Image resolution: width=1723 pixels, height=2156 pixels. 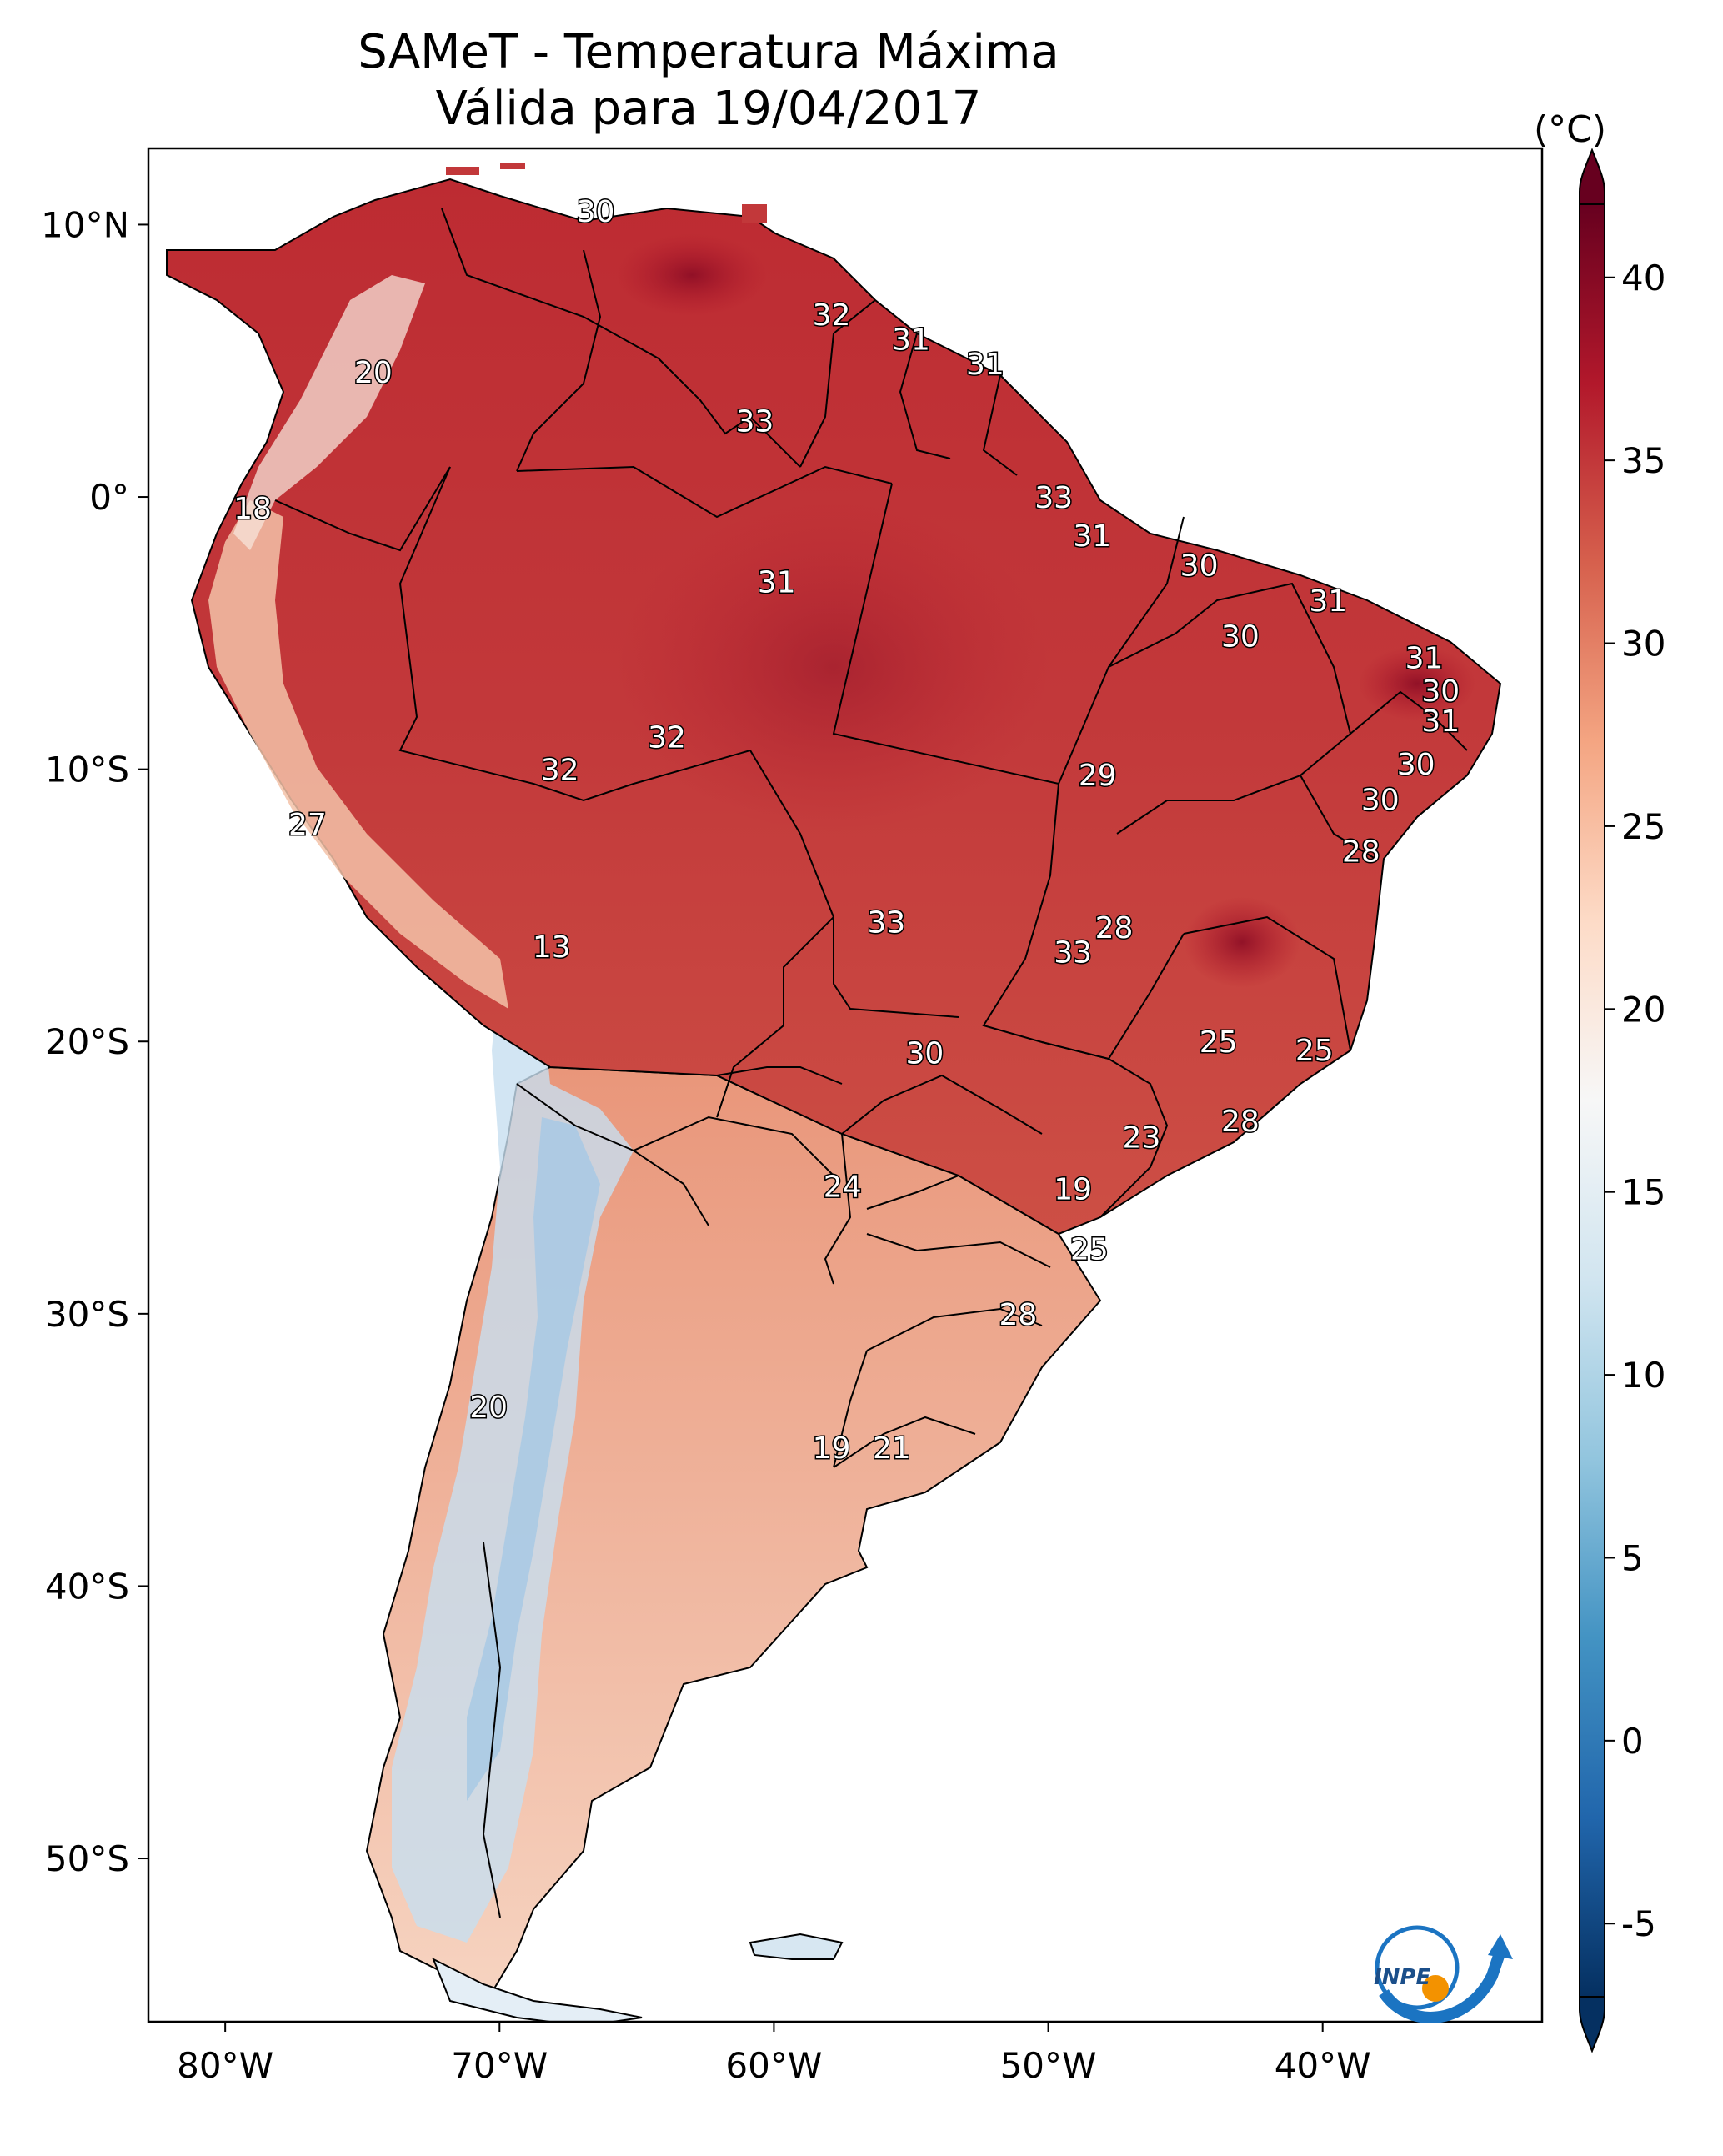 What do you see at coordinates (87, 1314) in the screenshot?
I see `lat-tick-label: 30°S` at bounding box center [87, 1314].